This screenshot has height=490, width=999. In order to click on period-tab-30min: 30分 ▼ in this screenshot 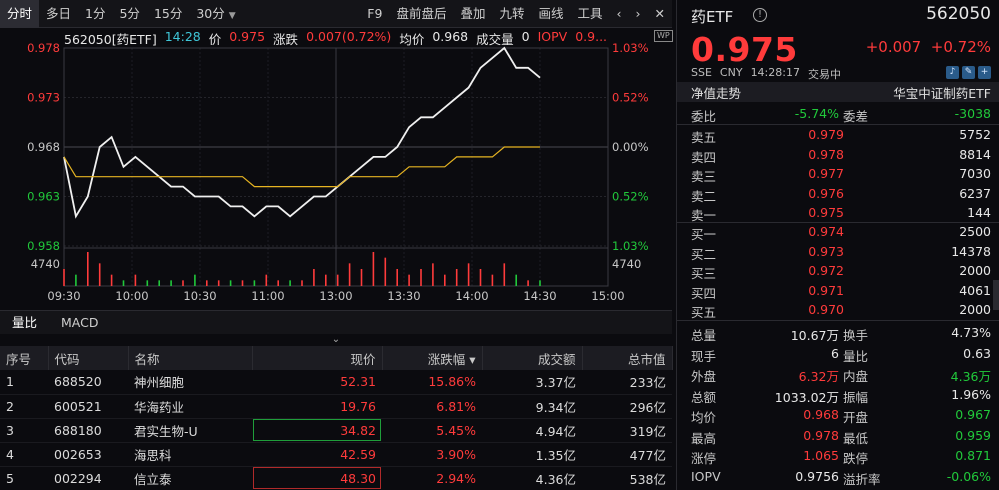, I will do `click(215, 14)`.